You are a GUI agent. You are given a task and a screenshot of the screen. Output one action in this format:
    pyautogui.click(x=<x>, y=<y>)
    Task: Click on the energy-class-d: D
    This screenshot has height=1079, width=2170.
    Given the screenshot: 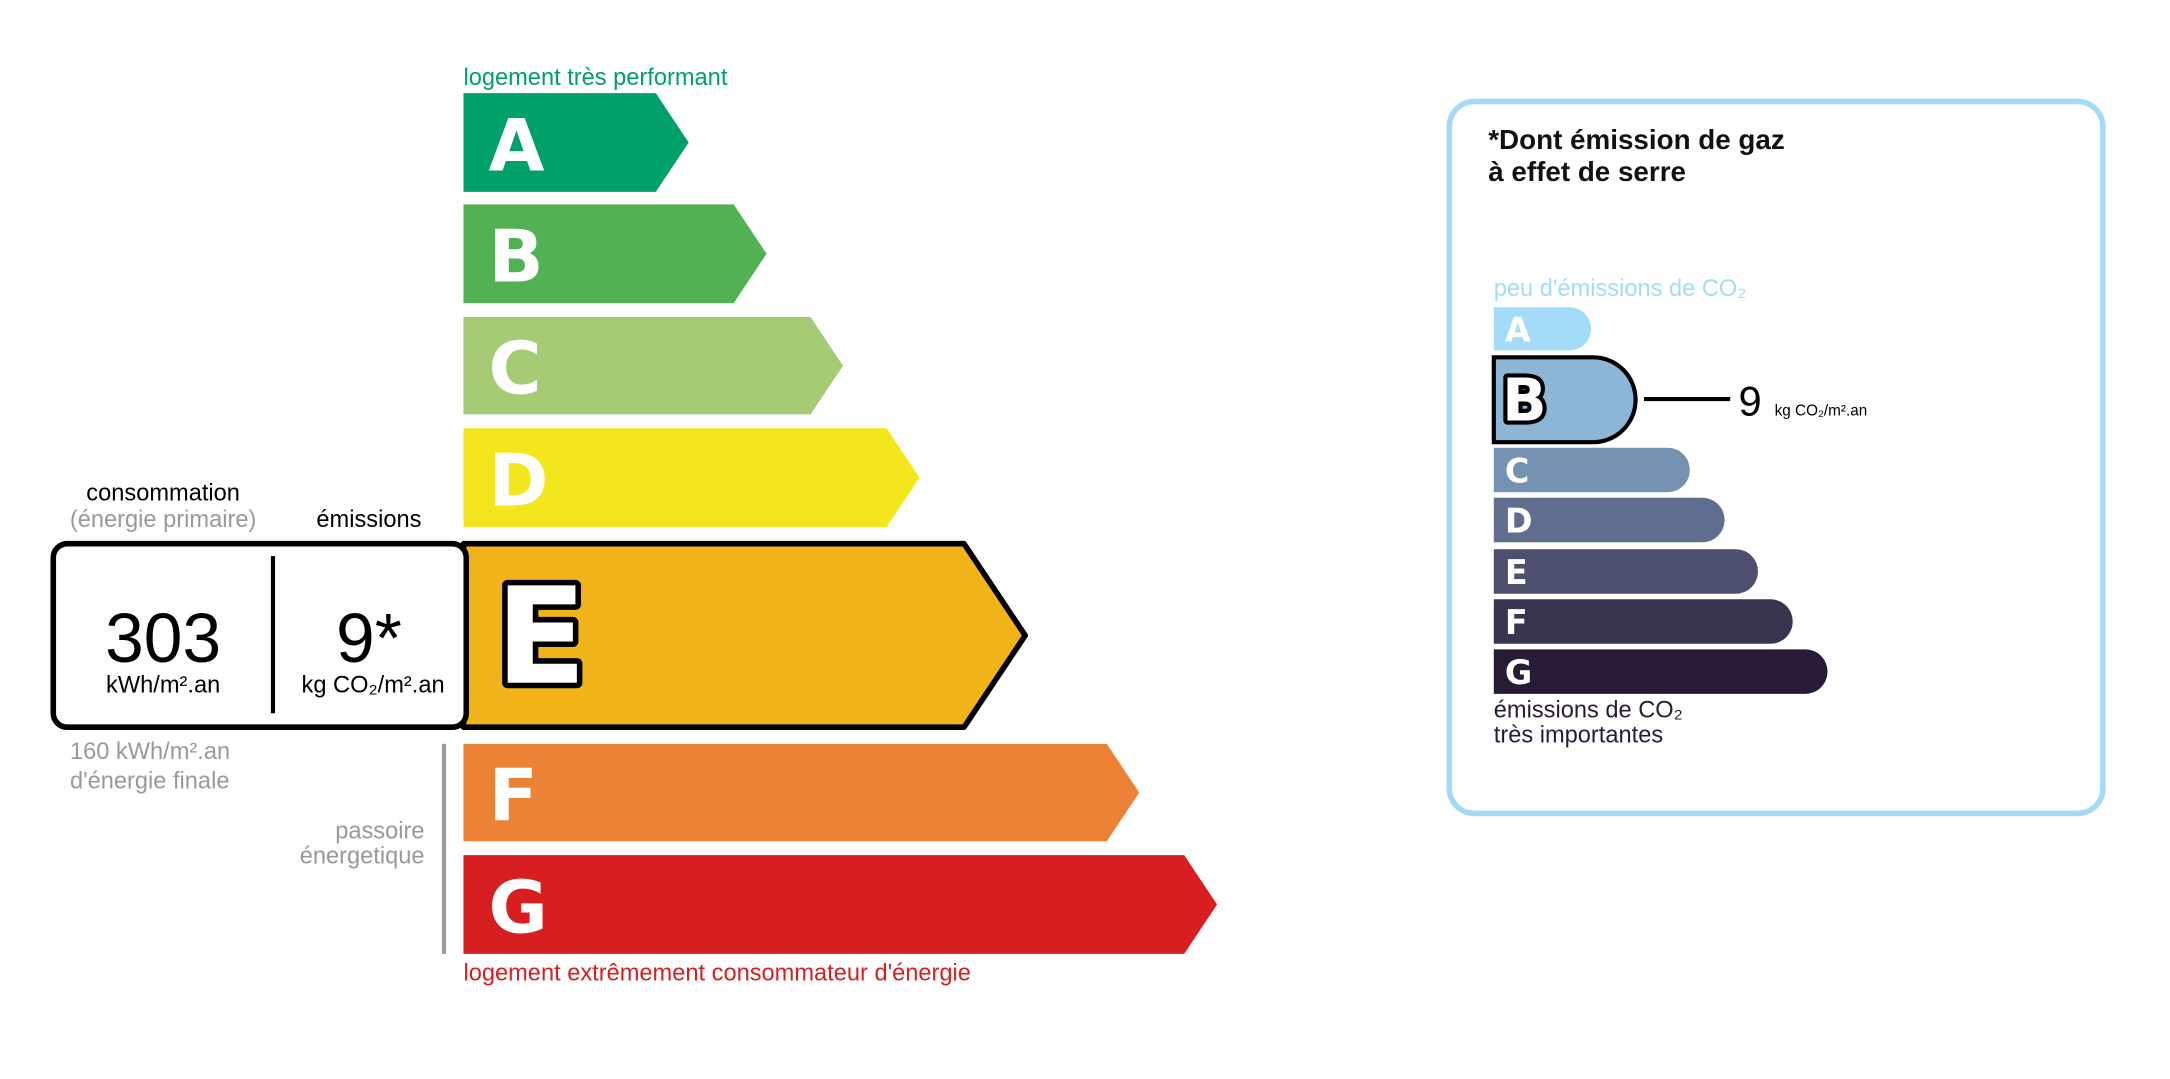 What is the action you would take?
    pyautogui.click(x=691, y=477)
    